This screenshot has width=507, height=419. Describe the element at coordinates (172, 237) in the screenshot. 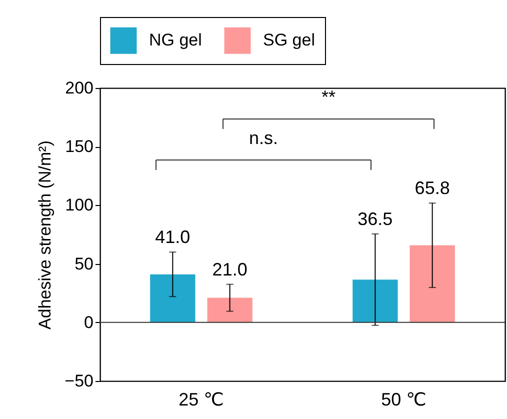

I see `data-label: 41.0` at that location.